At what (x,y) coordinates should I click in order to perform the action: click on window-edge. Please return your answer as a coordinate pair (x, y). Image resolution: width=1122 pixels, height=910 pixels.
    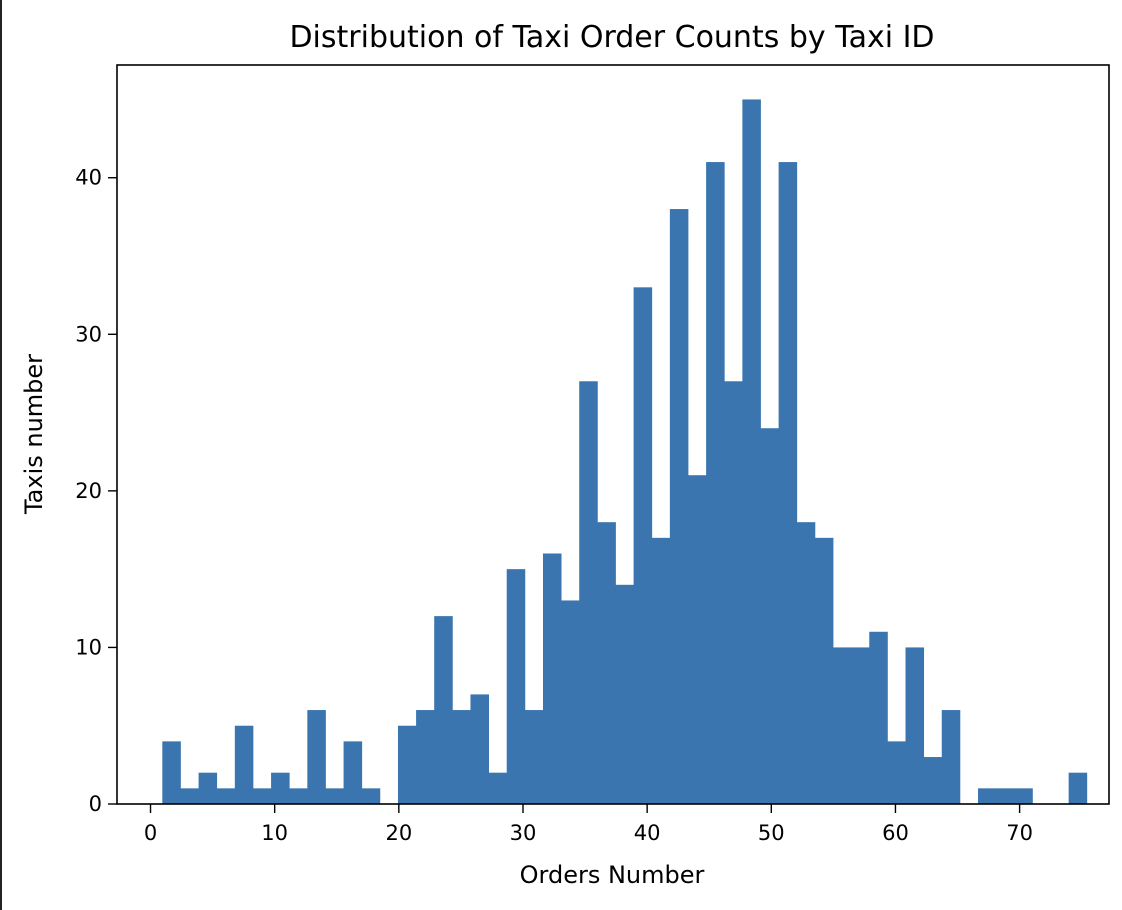
    Looking at the image, I should click on (1, 455).